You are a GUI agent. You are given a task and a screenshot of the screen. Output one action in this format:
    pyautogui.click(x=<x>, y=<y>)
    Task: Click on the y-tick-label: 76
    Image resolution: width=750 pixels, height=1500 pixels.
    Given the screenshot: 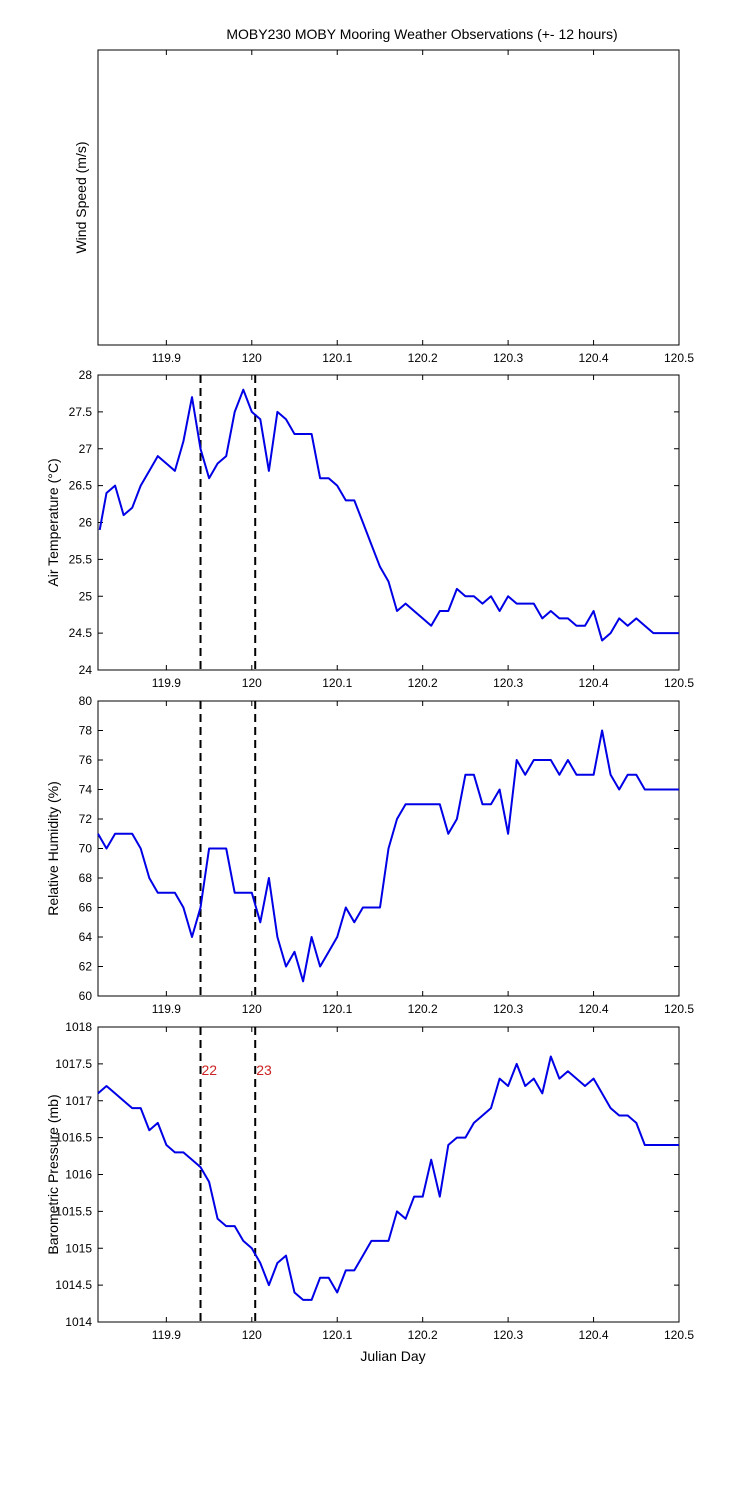 What is the action you would take?
    pyautogui.click(x=86, y=760)
    